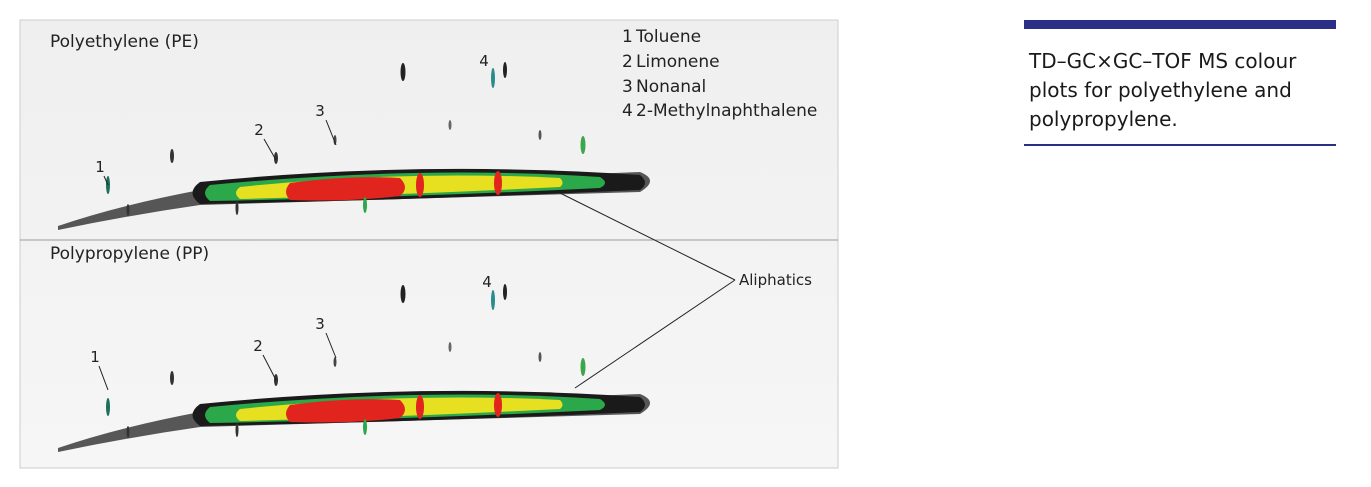  What do you see at coordinates (124, 42) in the screenshot?
I see `panel-title: Polyethylene (PE)` at bounding box center [124, 42].